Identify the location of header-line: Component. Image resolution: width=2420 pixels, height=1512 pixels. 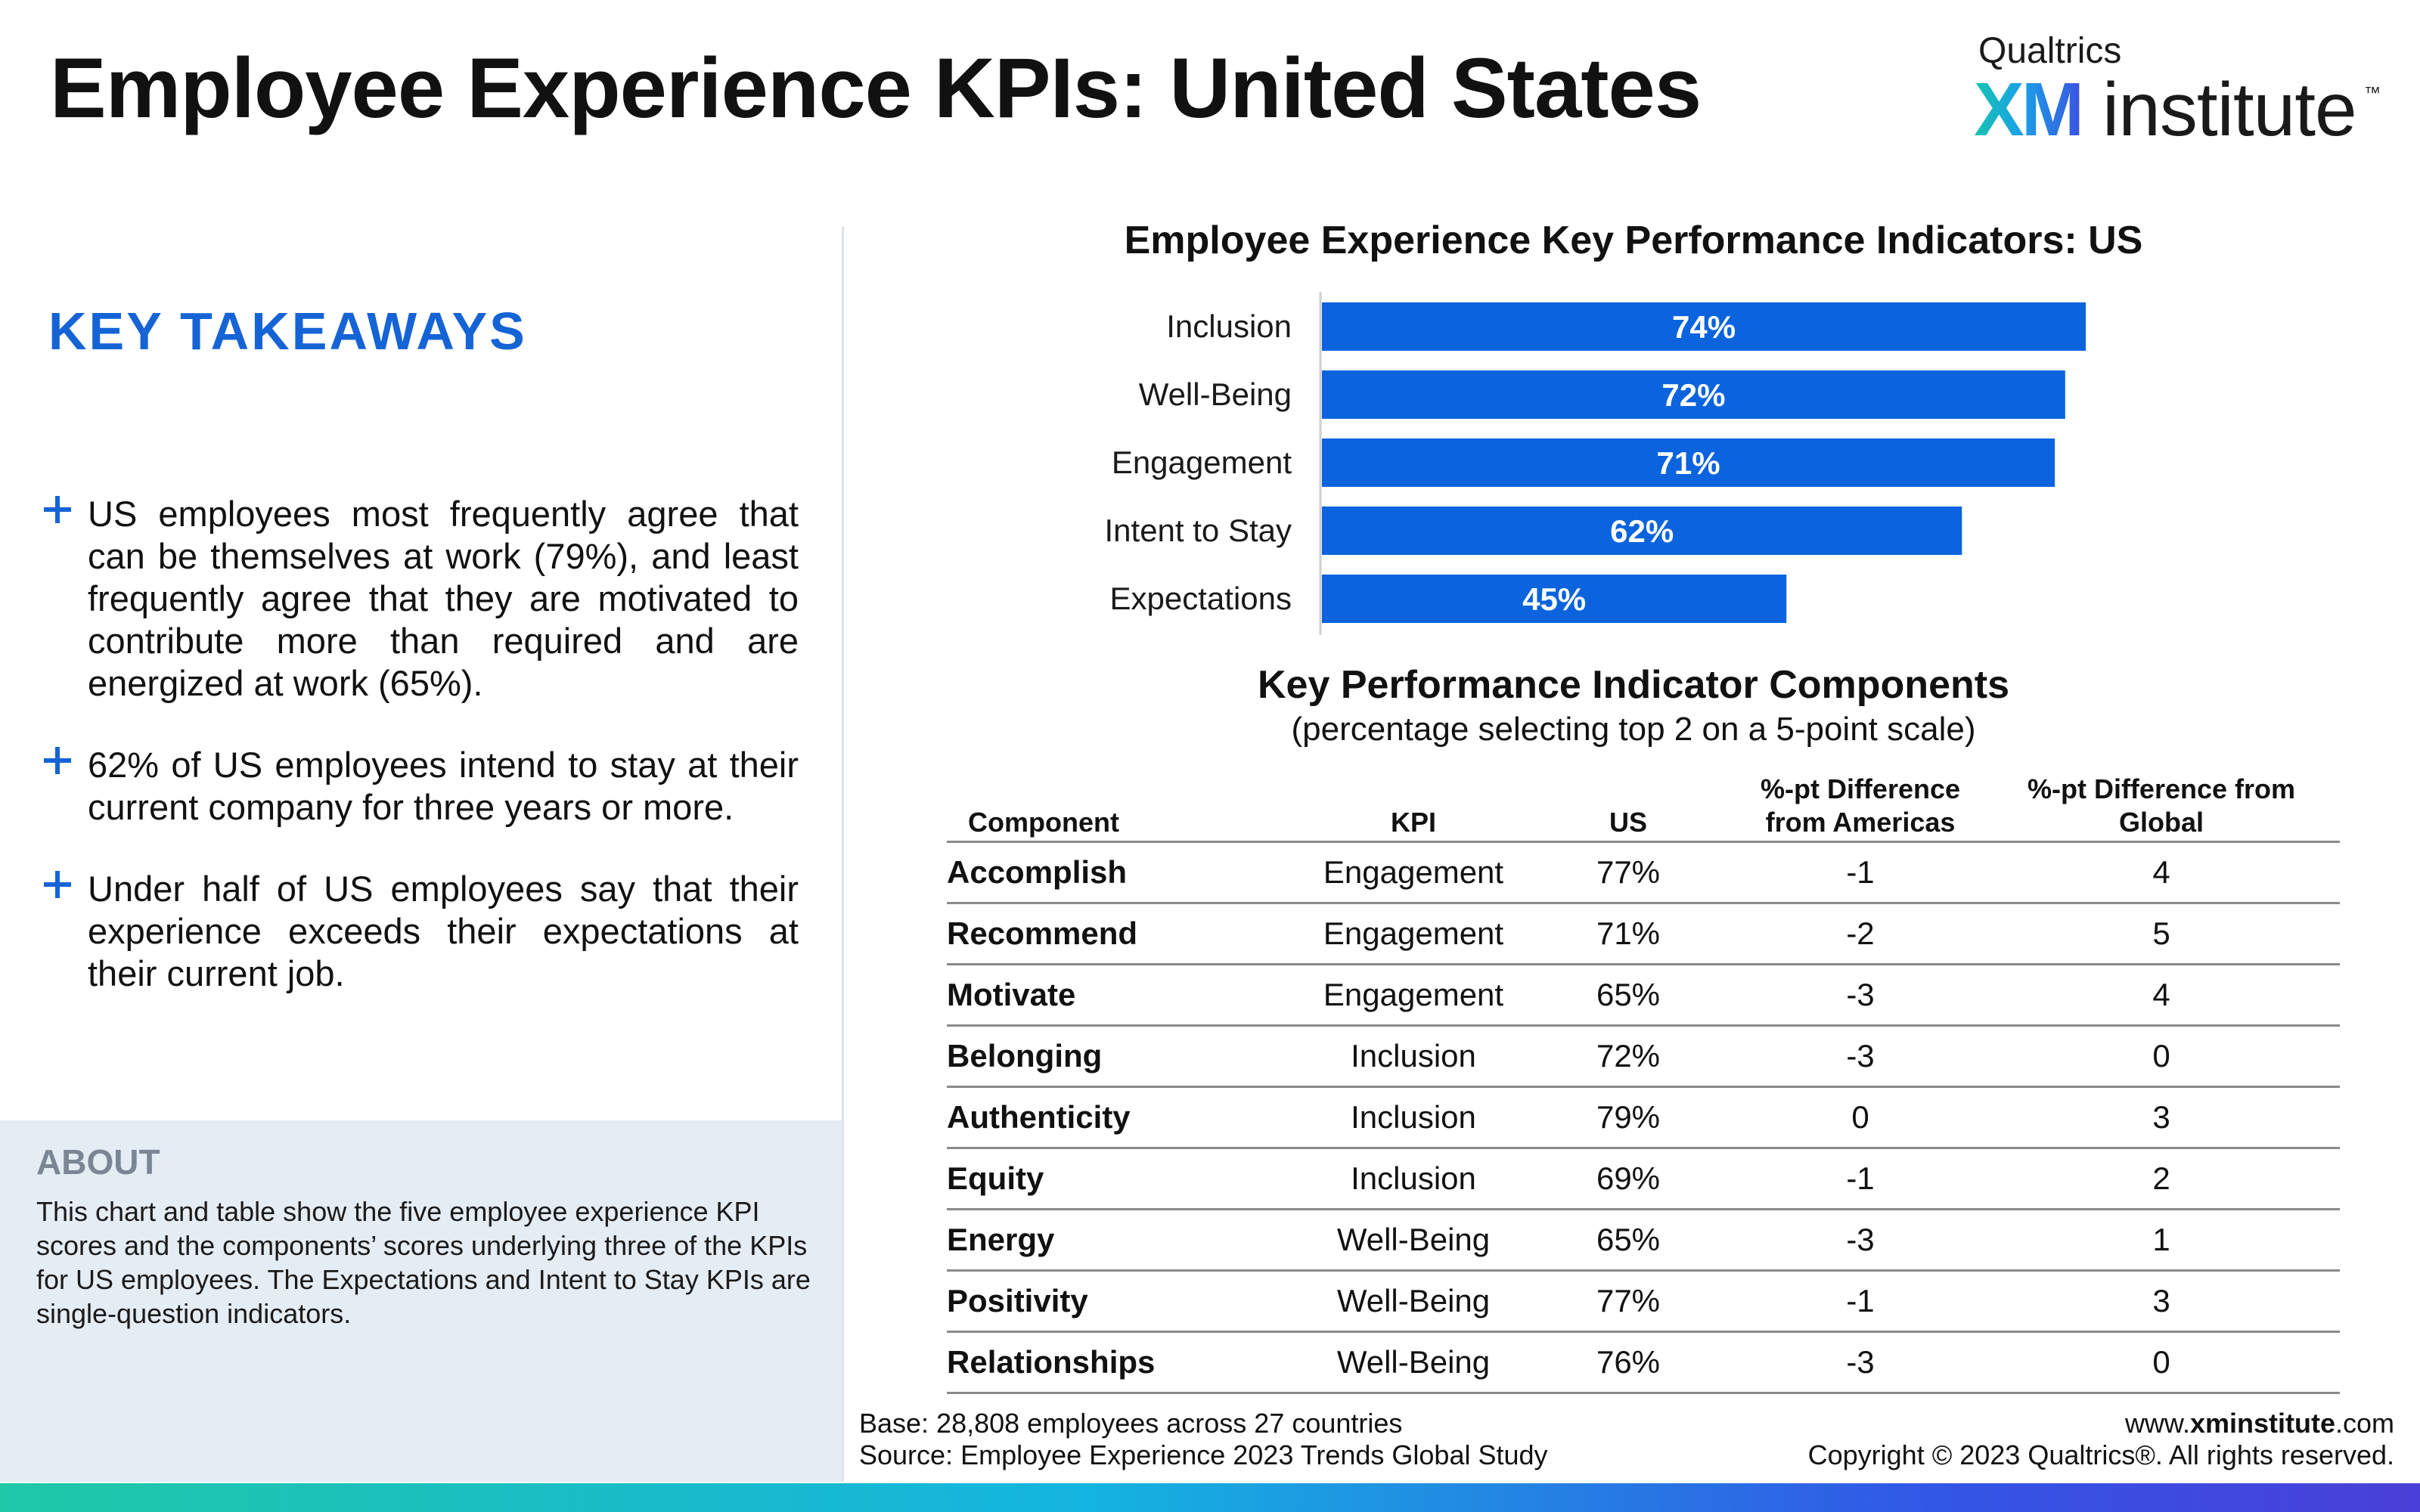
(1043, 823).